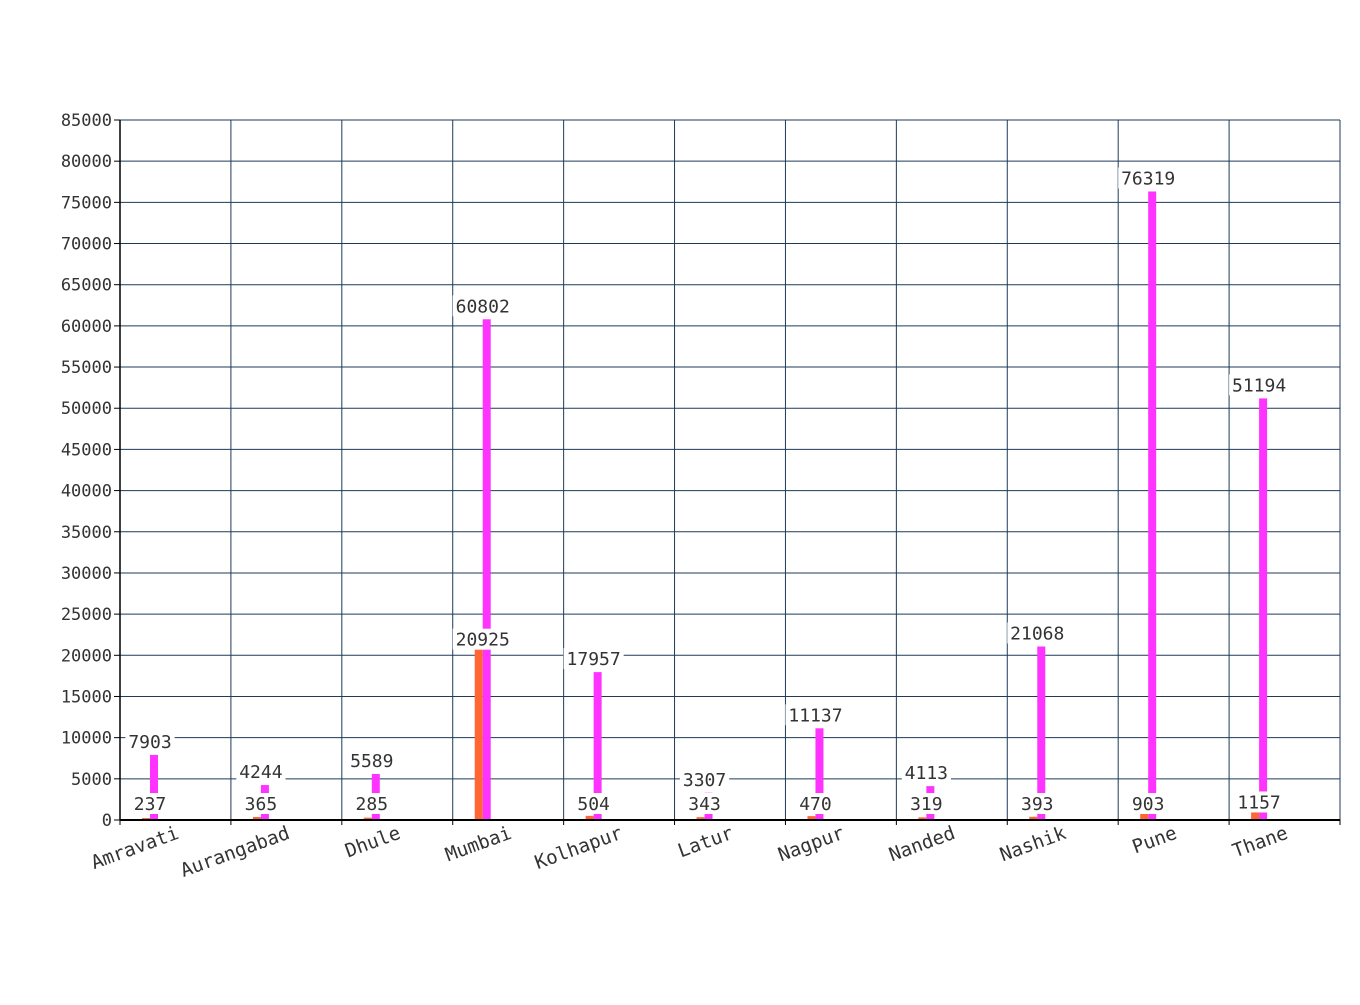  What do you see at coordinates (1033, 844) in the screenshot?
I see `x-tick-label-nashik: Nashik` at bounding box center [1033, 844].